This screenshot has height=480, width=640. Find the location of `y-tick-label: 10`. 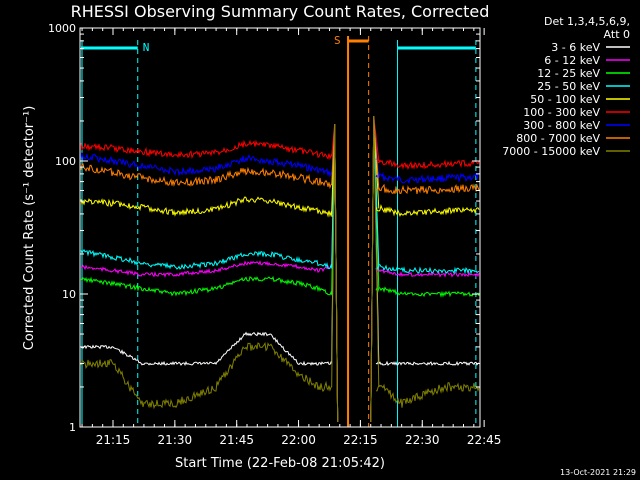

y-tick-label: 10 is located at coordinates (69, 294).